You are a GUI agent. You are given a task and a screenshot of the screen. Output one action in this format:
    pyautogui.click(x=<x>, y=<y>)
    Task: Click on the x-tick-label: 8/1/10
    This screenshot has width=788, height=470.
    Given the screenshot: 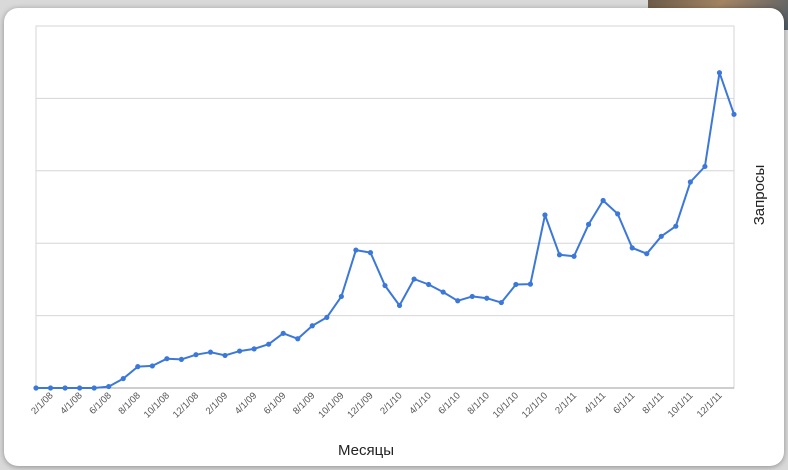 What is the action you would take?
    pyautogui.click(x=478, y=403)
    